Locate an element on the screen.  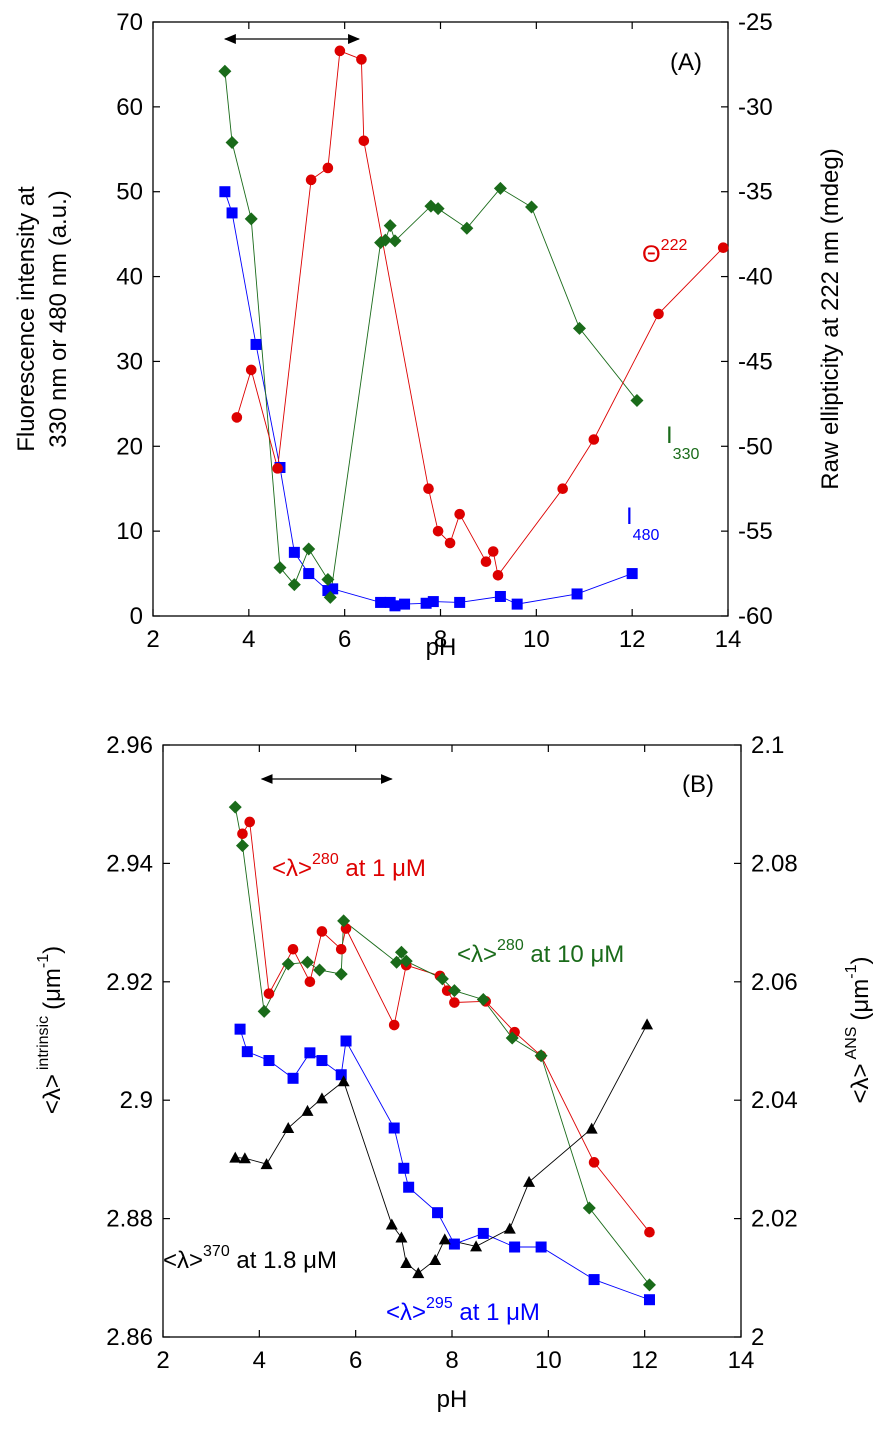
panel-a-x-tick-label: 12 is located at coordinates (632, 639).